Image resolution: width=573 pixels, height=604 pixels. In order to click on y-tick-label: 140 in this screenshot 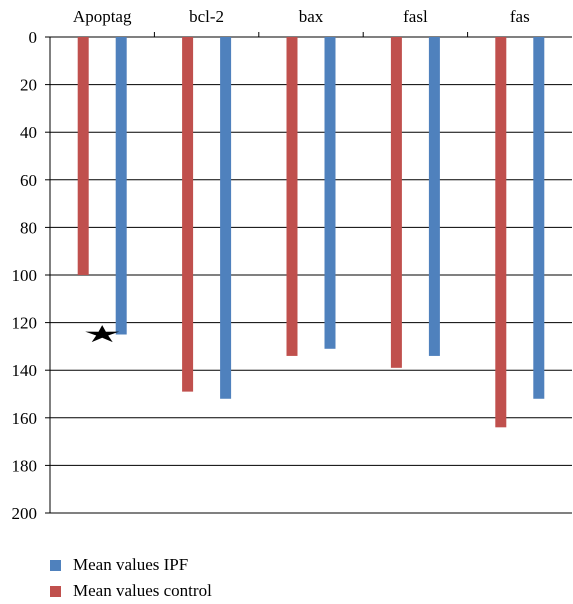, I will do `click(25, 370)`.